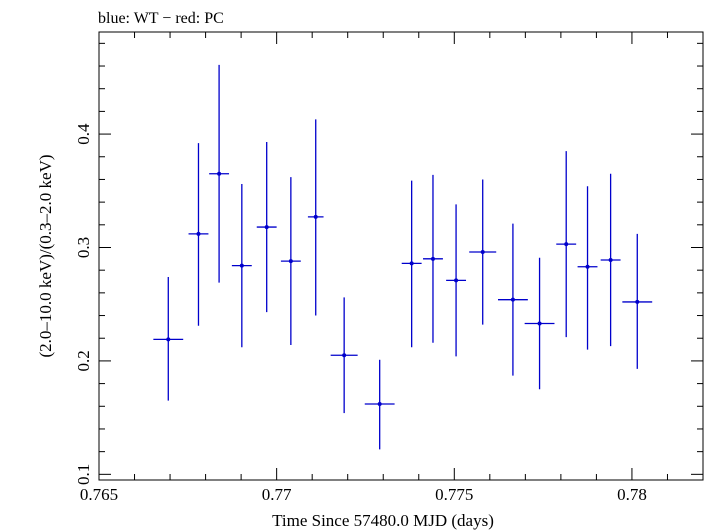 The height and width of the screenshot is (532, 705). What do you see at coordinates (83, 360) in the screenshot?
I see `y-tick-label: 0.2` at bounding box center [83, 360].